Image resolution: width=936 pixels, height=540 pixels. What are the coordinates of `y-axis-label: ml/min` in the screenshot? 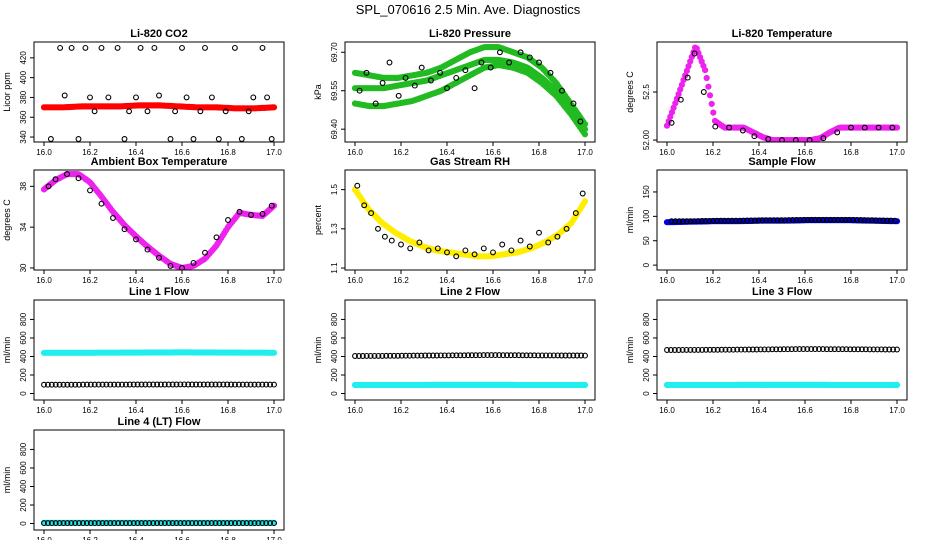 It's located at (7, 350).